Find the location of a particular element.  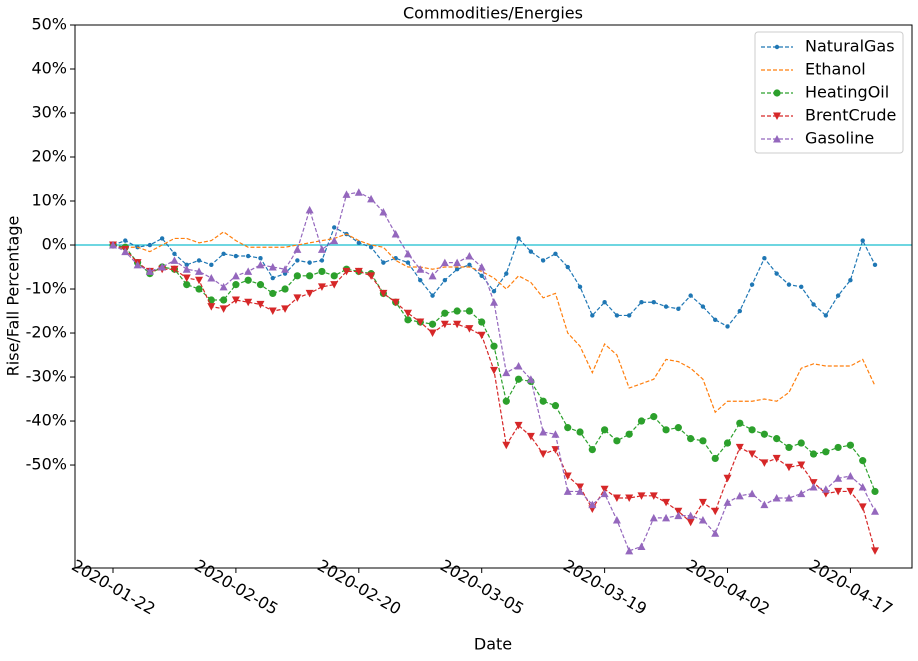

y-axis-label: Rise/Fall Percentage is located at coordinates (13, 296).